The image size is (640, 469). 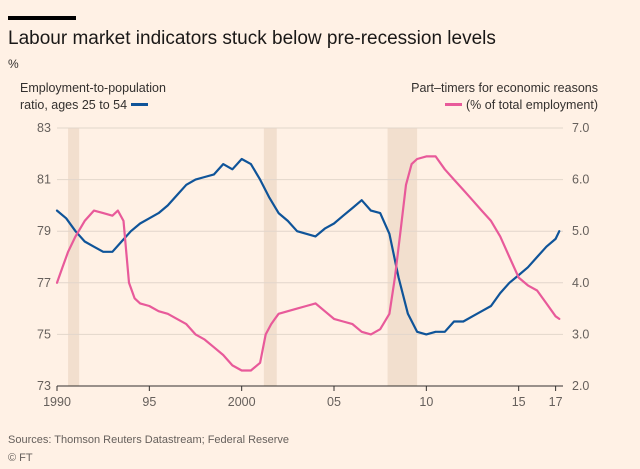 What do you see at coordinates (44, 128) in the screenshot?
I see `y-left-tick-label: 83` at bounding box center [44, 128].